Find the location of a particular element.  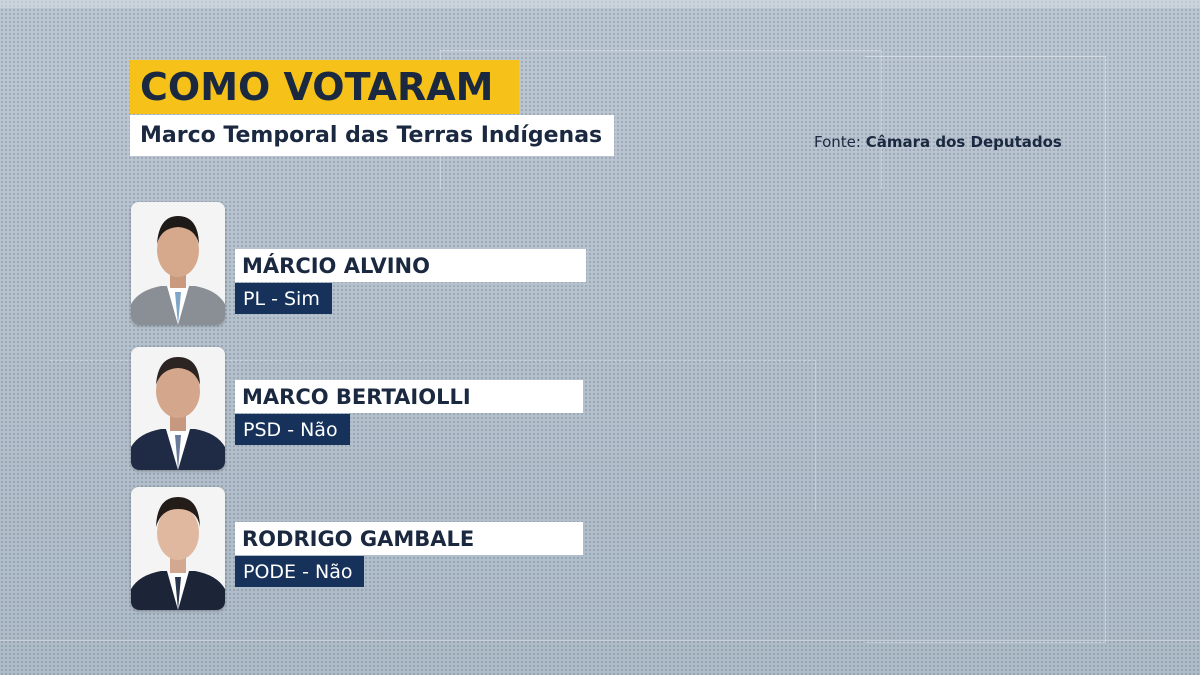

member-name-box: MARCO BERTAIOLLI is located at coordinates (409, 396).